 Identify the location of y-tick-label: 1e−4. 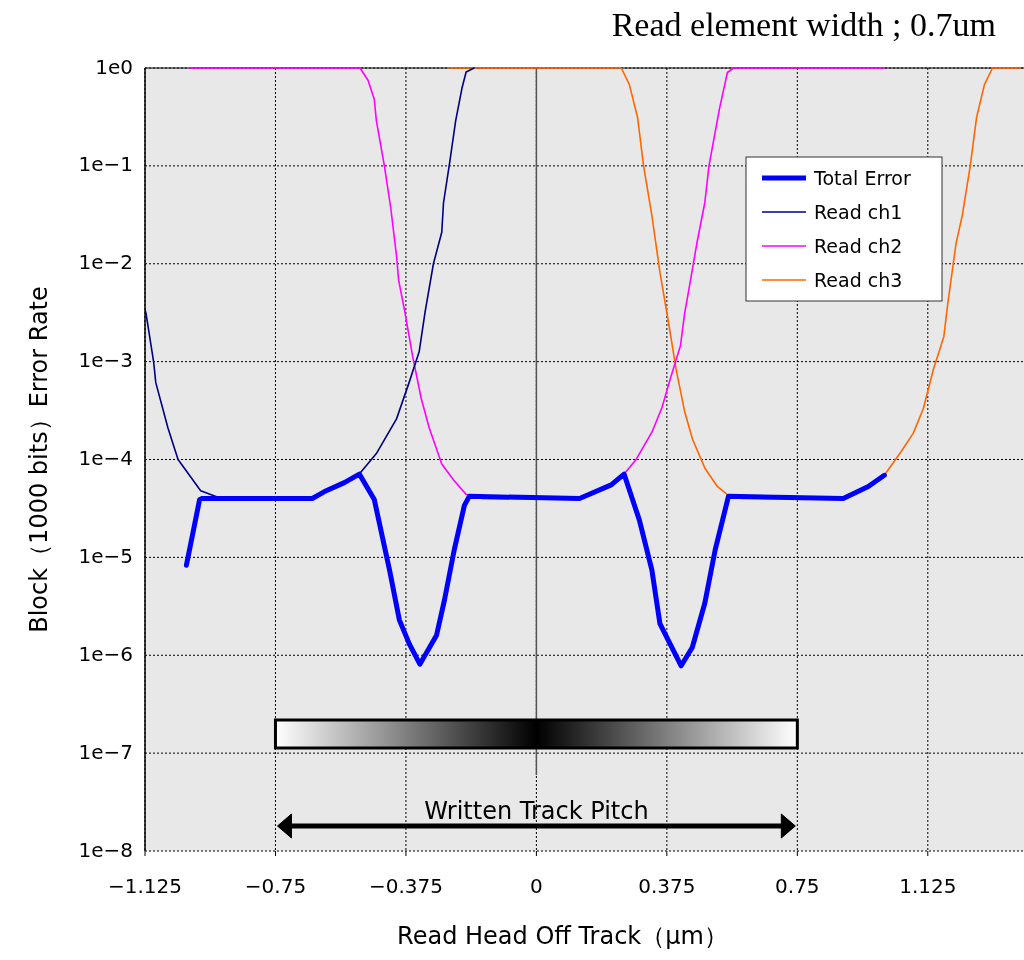
(105, 458).